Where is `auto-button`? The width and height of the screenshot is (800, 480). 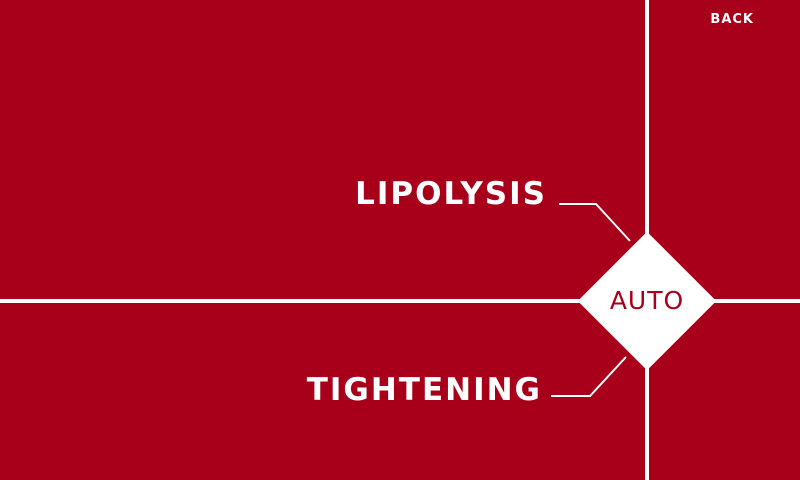
auto-button is located at coordinates (647, 301).